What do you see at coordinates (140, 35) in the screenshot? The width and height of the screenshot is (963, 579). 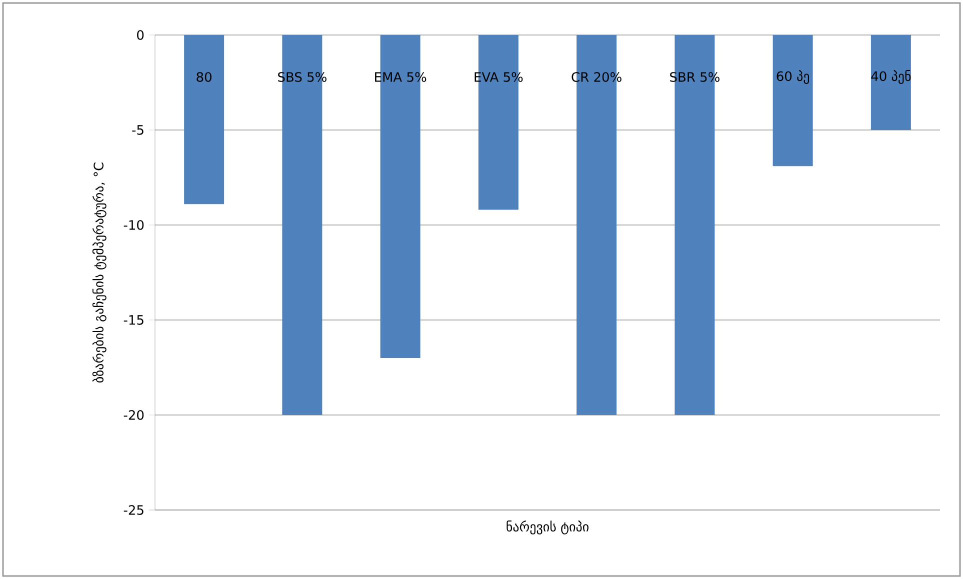 I see `y-tick-label: 0` at bounding box center [140, 35].